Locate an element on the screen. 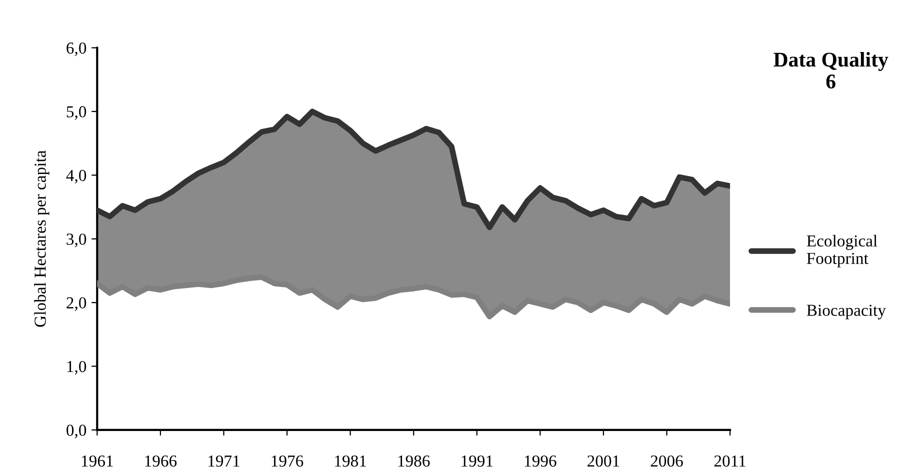  legend-label: Biocapacity is located at coordinates (846, 312).